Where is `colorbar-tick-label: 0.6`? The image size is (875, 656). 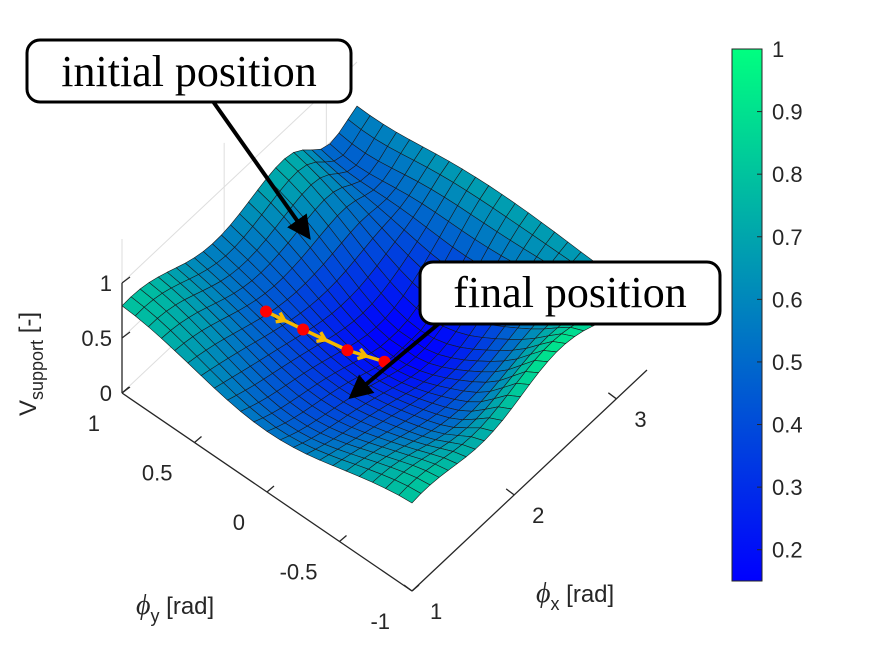 colorbar-tick-label: 0.6 is located at coordinates (787, 299).